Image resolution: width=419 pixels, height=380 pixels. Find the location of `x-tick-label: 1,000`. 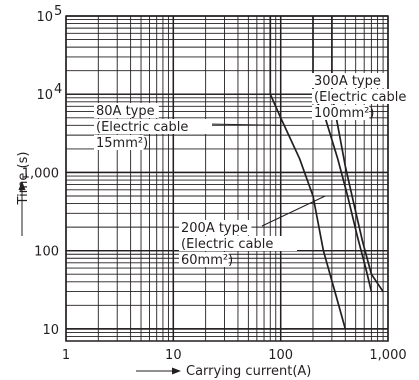

x-tick-label: 1,000 is located at coordinates (387, 355).